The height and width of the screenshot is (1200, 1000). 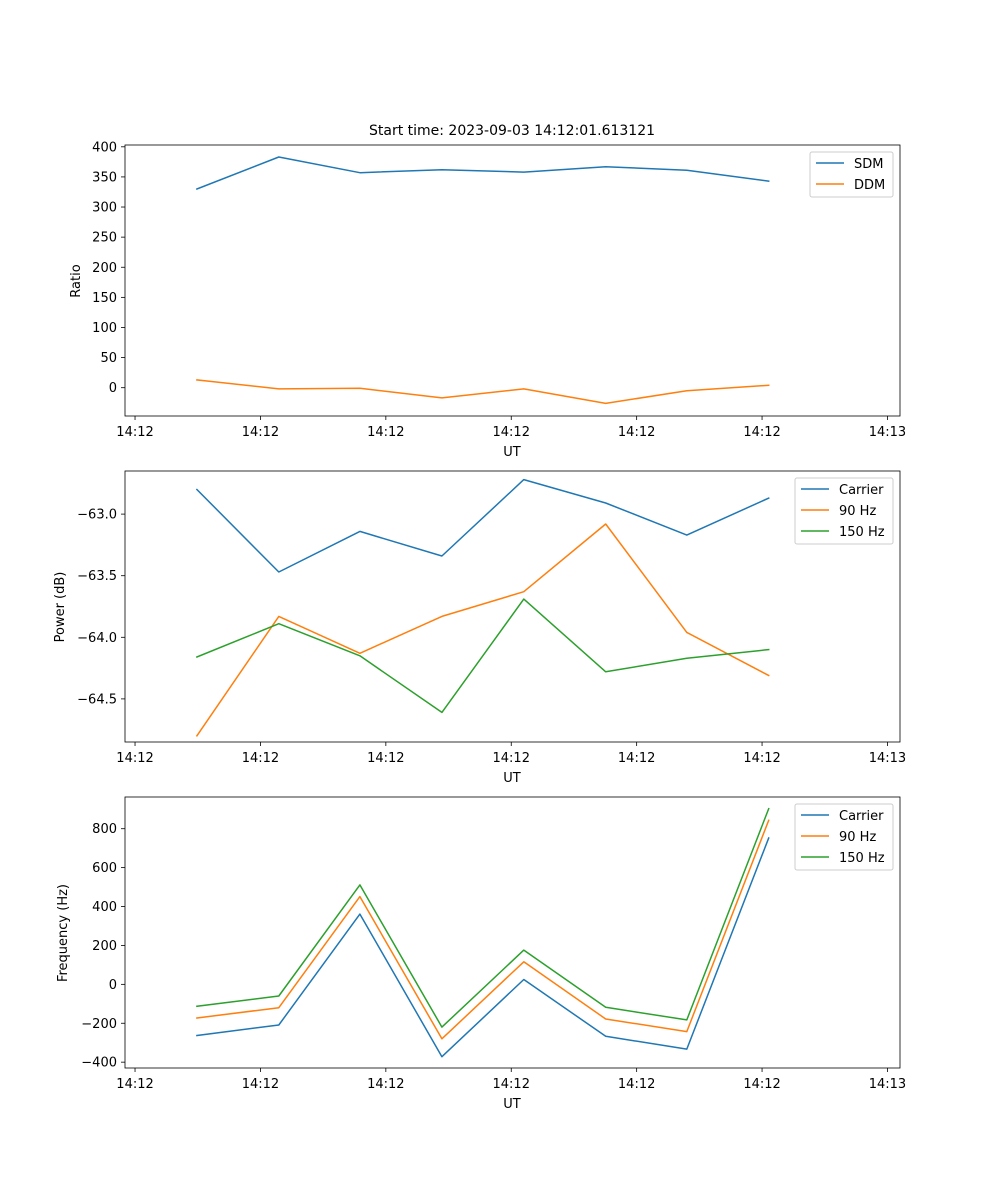 What do you see at coordinates (482, 173) in the screenshot?
I see `ratio-series-sdm-line` at bounding box center [482, 173].